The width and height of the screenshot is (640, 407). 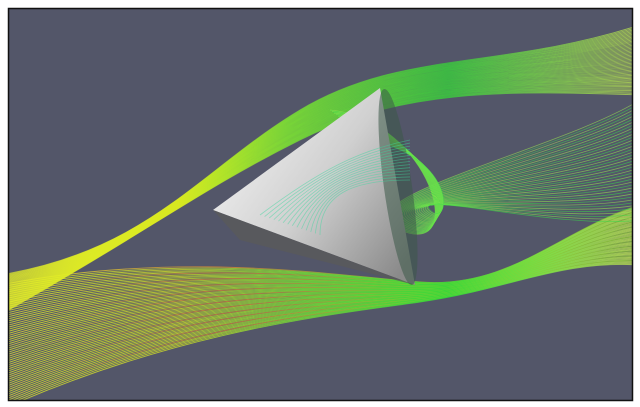 I want to click on cone-base, so click(x=398, y=187).